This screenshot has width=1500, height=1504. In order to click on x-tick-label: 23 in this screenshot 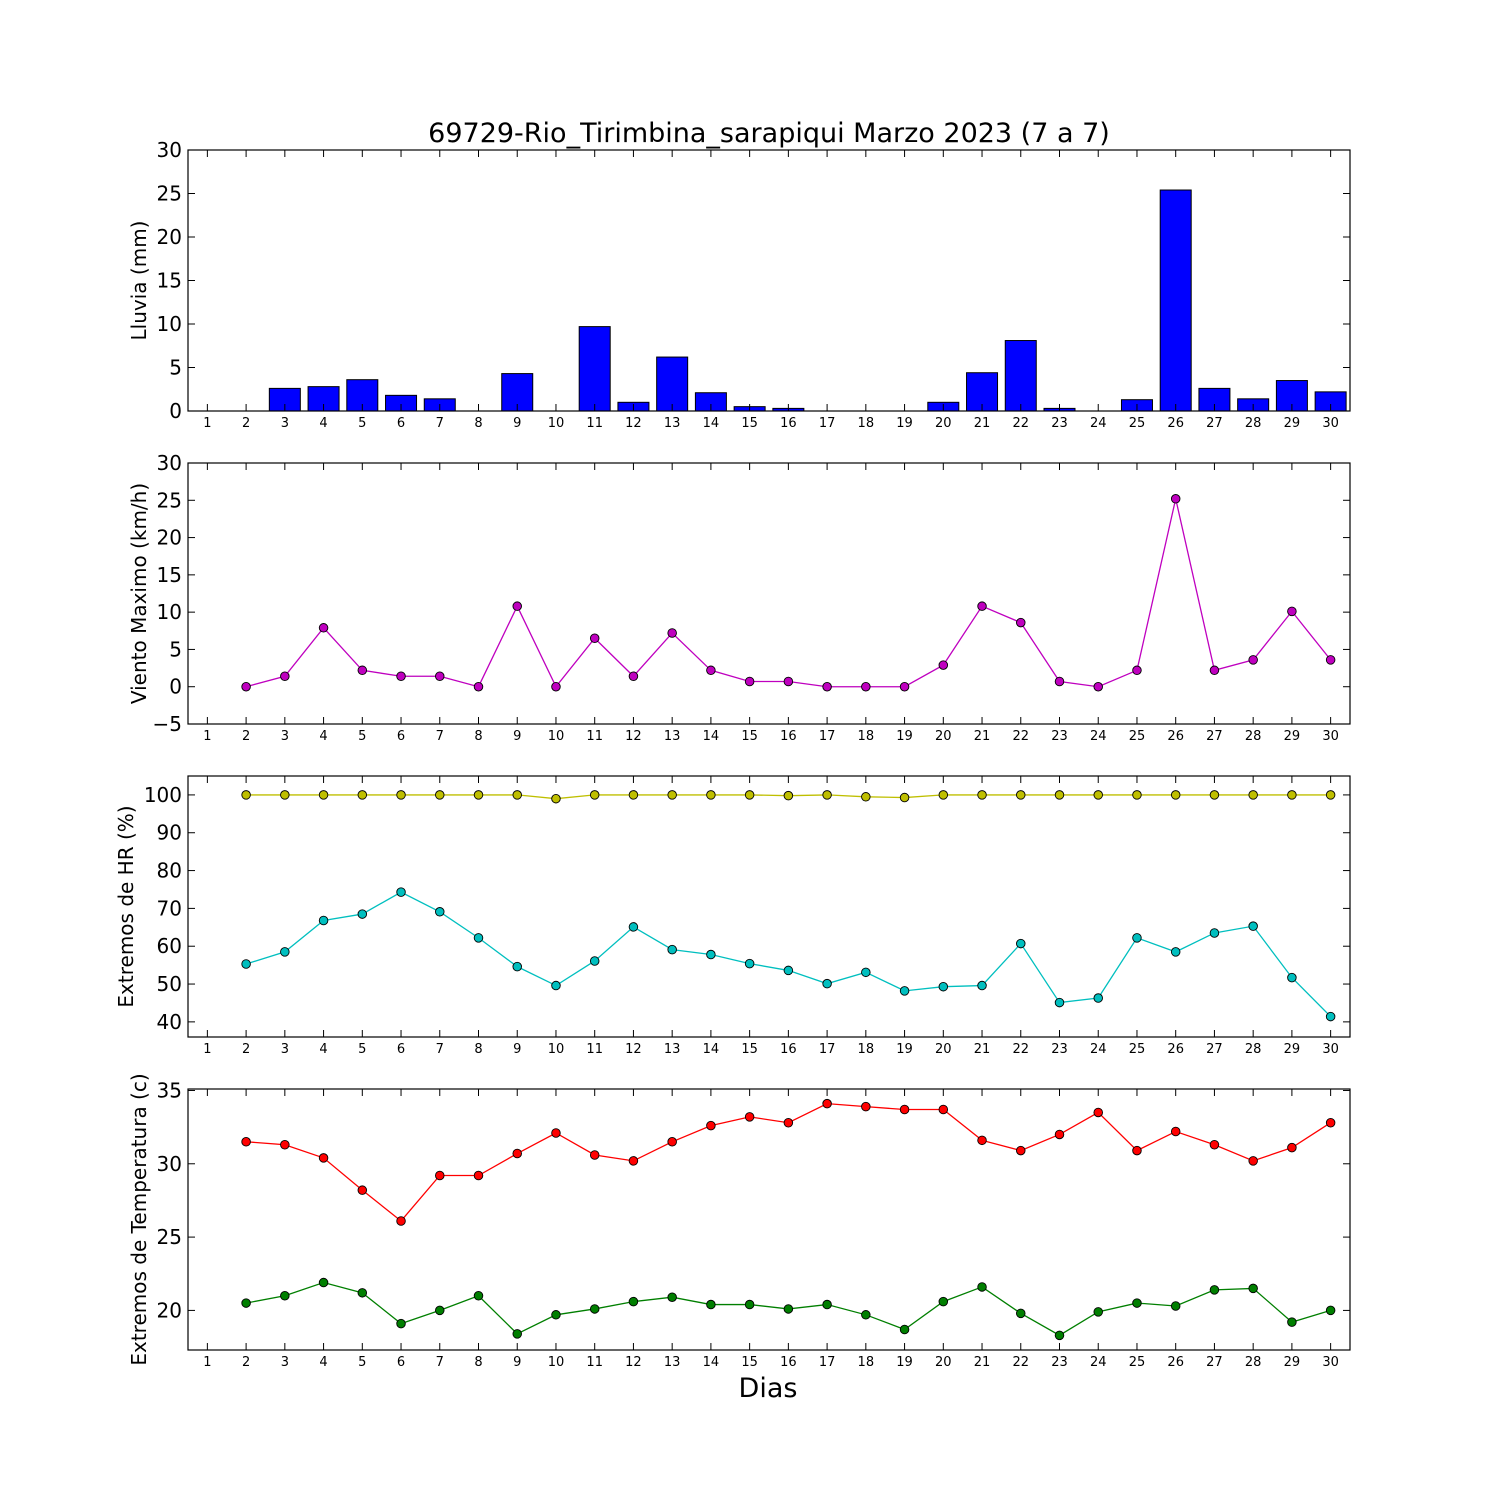, I will do `click(1059, 736)`.